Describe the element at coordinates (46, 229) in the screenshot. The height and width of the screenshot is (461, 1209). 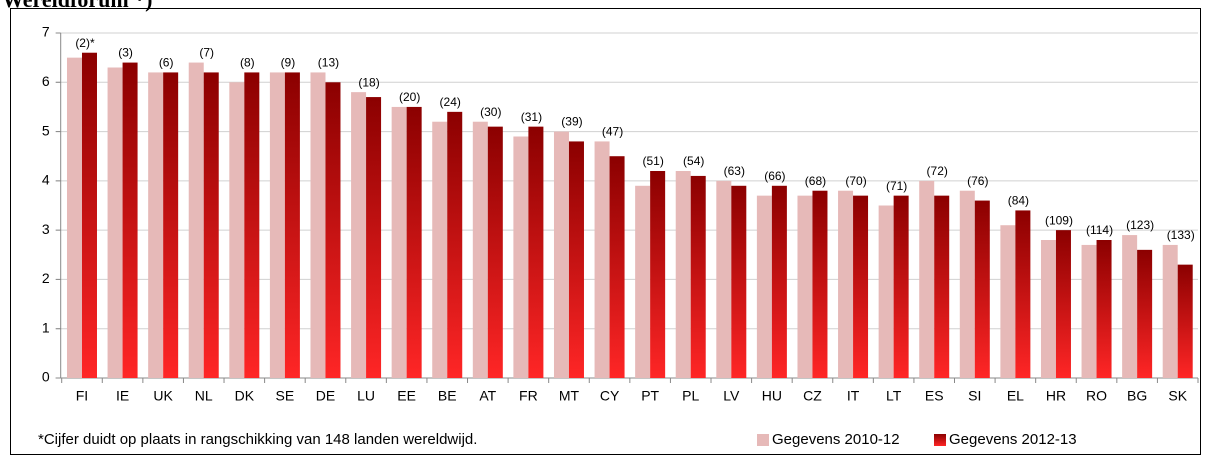
I see `y-tick-label: 3` at that location.